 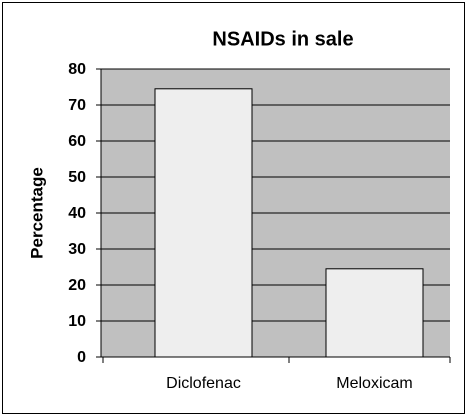 I want to click on y-tick-label: 20, so click(x=77, y=285).